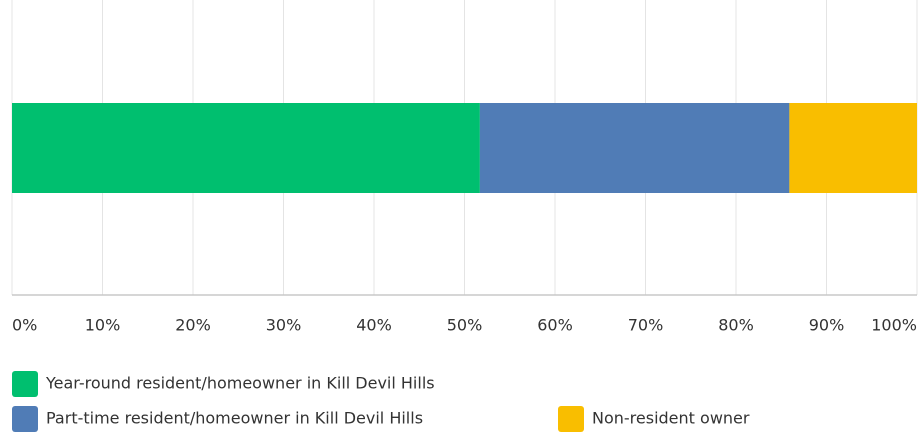 The image size is (919, 441). What do you see at coordinates (894, 325) in the screenshot?
I see `x-tick-label: 100%` at bounding box center [894, 325].